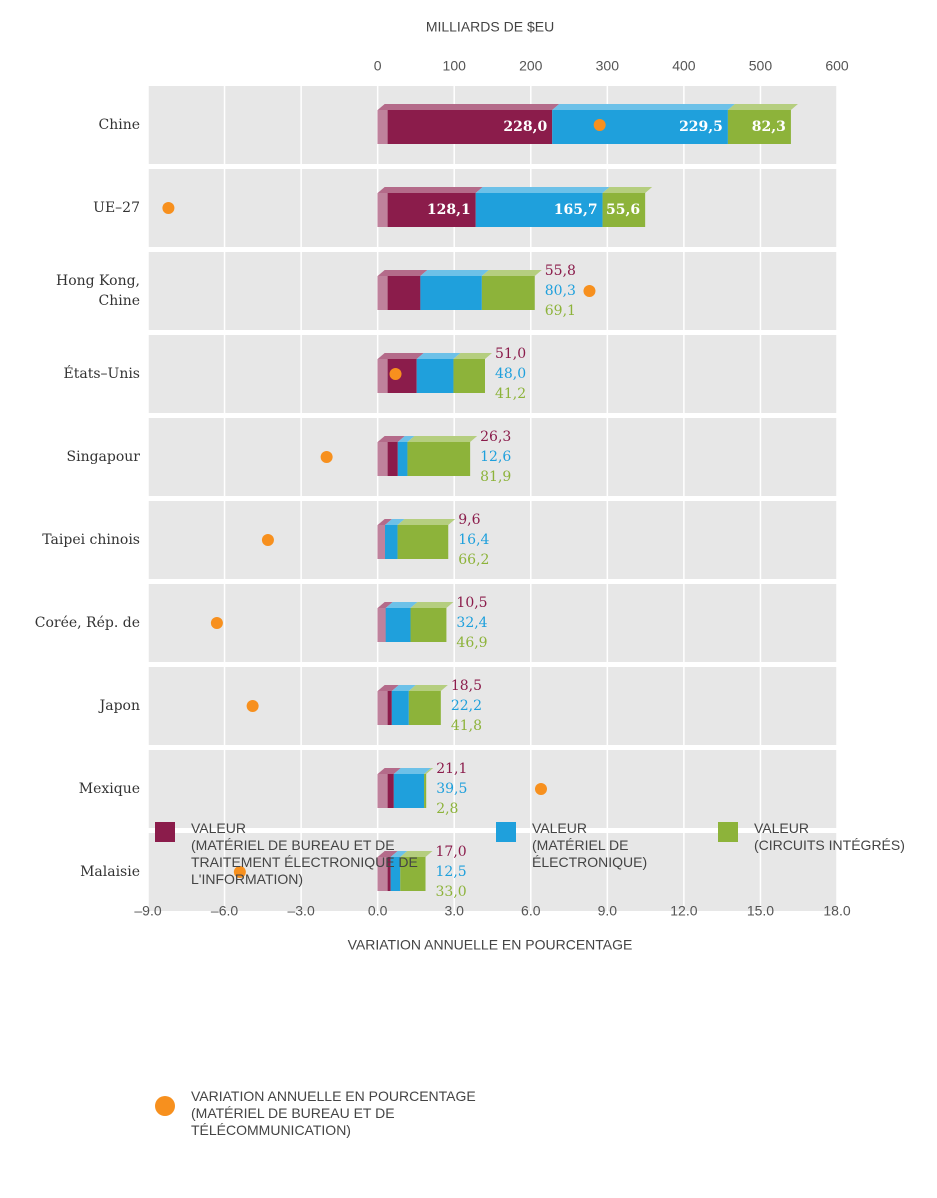  I want to click on value-label: 55,6, so click(623, 210).